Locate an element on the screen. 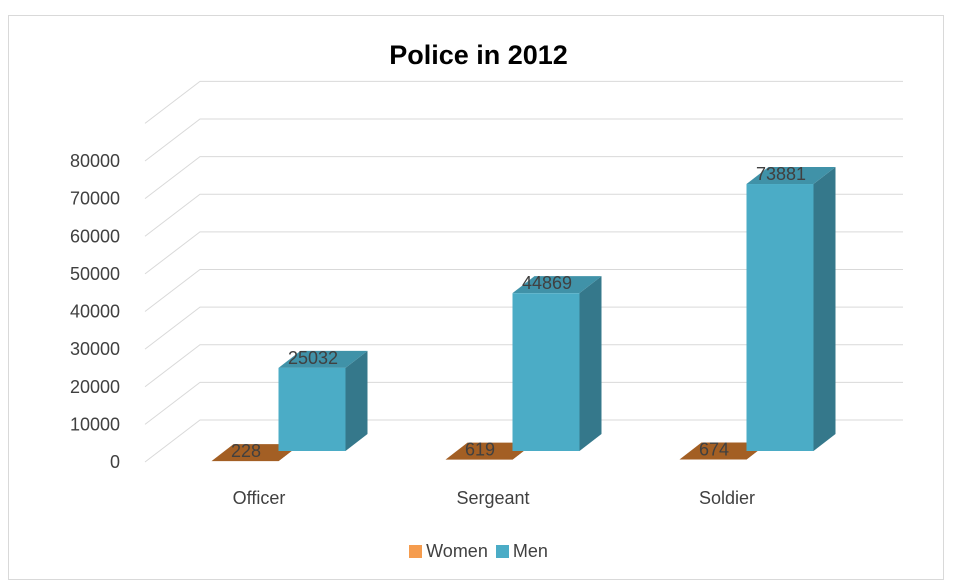 The image size is (957, 583). x-tick-label: Sergeant is located at coordinates (492, 498).